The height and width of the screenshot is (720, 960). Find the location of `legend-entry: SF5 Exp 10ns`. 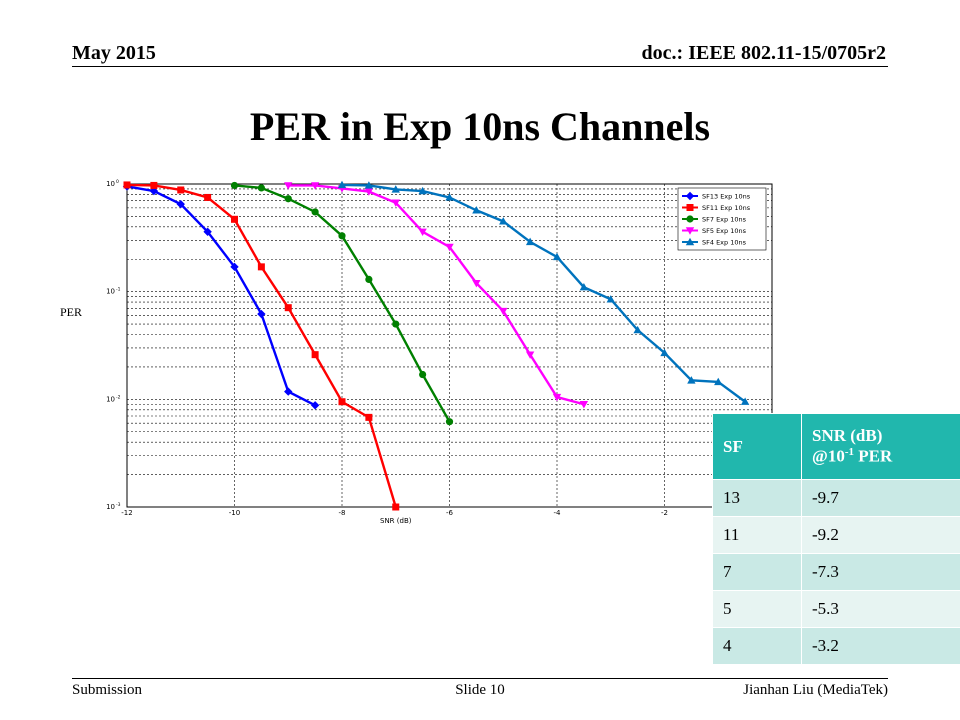

legend-entry: SF5 Exp 10ns is located at coordinates (724, 231).